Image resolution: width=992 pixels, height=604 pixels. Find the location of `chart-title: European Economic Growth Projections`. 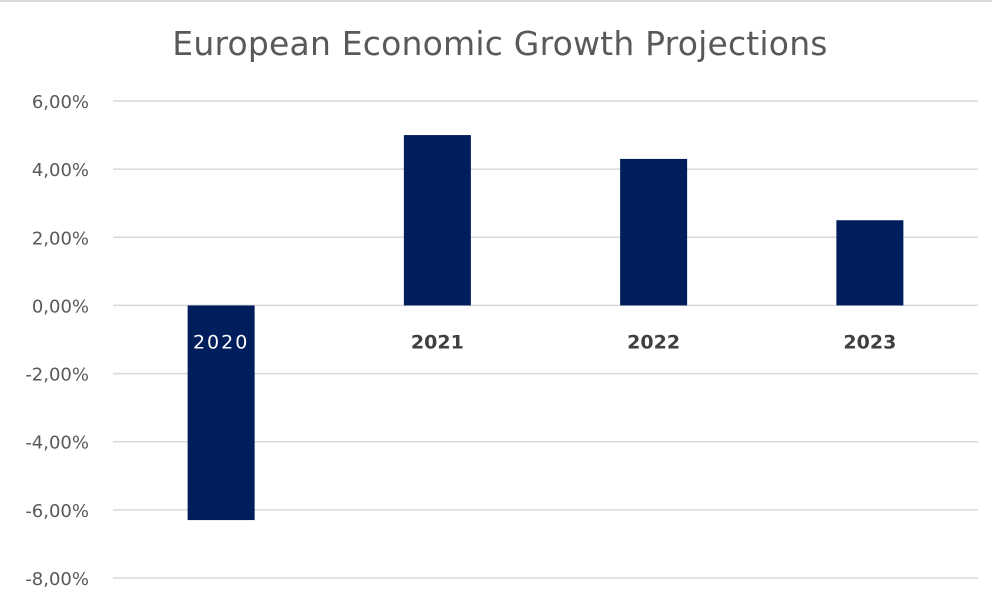

chart-title: European Economic Growth Projections is located at coordinates (500, 43).